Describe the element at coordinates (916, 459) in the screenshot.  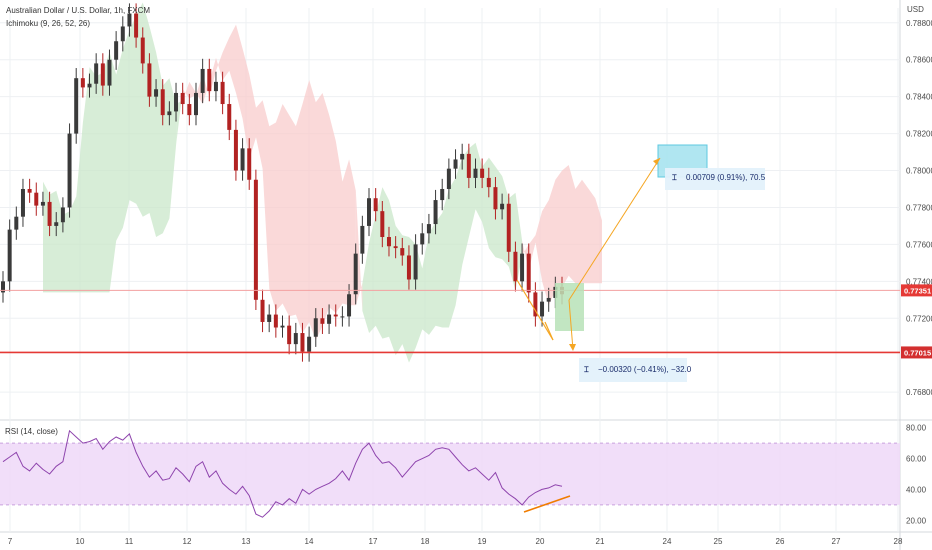
I see `rsi-tick-label: 60.00` at that location.